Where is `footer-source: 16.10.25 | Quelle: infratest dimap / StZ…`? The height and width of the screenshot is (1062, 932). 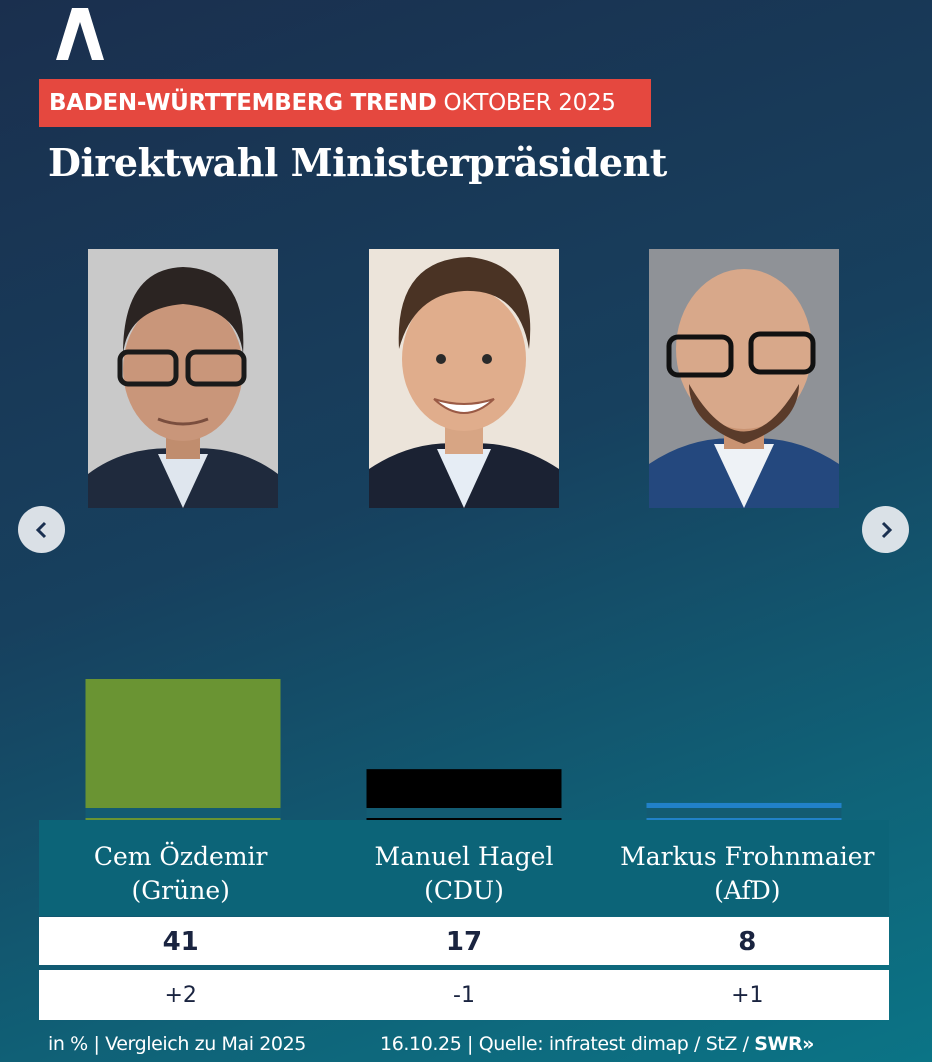 footer-source: 16.10.25 | Quelle: infratest dimap / StZ… is located at coordinates (597, 1044).